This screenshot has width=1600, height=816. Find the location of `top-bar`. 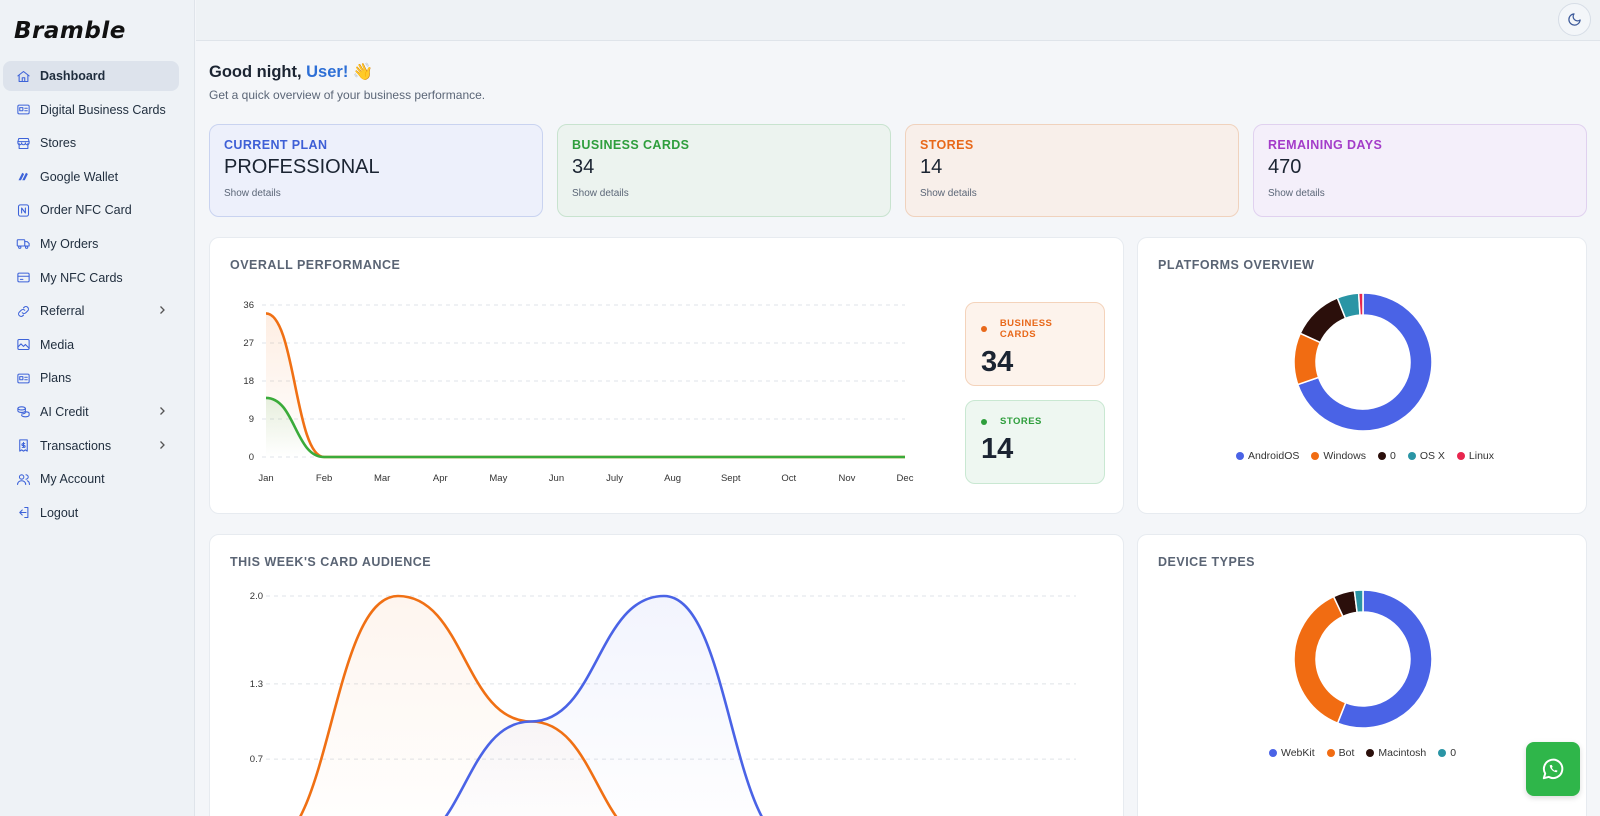

top-bar is located at coordinates (898, 20).